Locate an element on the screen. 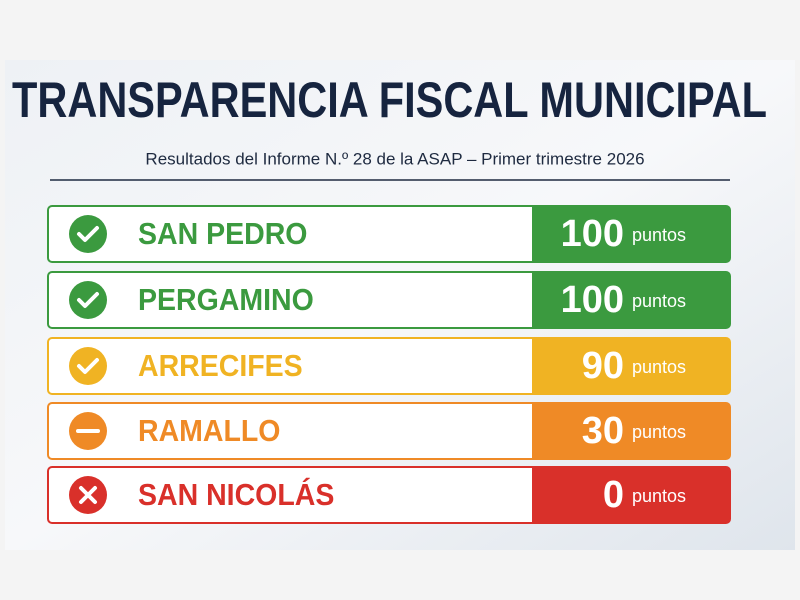 Image resolution: width=800 pixels, height=600 pixels. row-name: SAN PEDRO is located at coordinates (222, 234).